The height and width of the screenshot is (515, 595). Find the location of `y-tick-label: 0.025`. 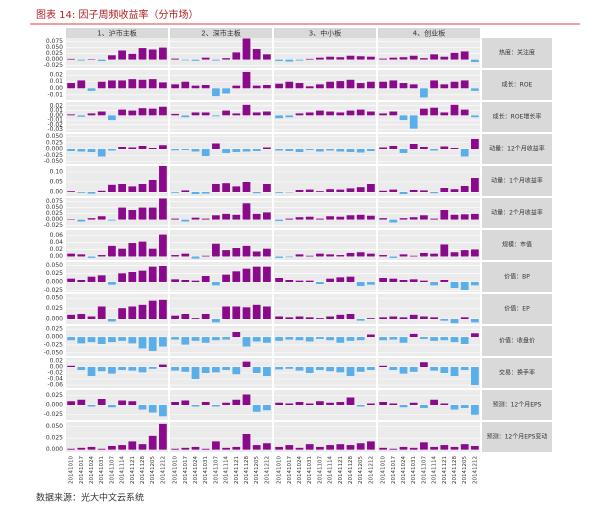

y-tick-label: 0.025 is located at coordinates (54, 438).